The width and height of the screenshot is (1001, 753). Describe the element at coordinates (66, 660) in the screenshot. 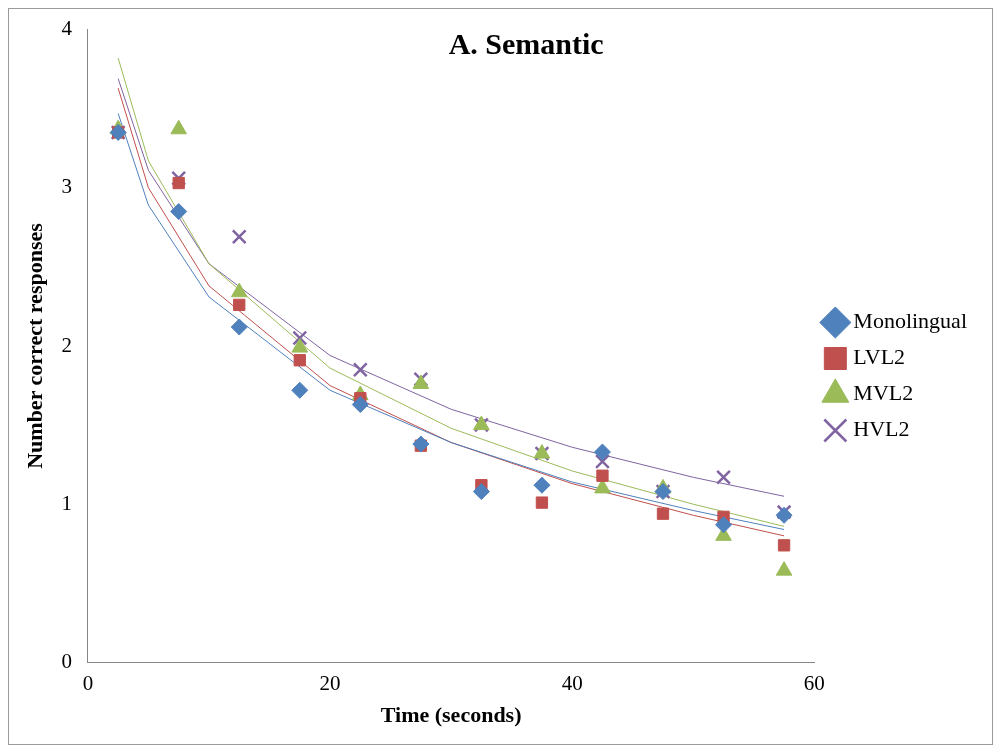

I see `y-tick-label: 0` at that location.